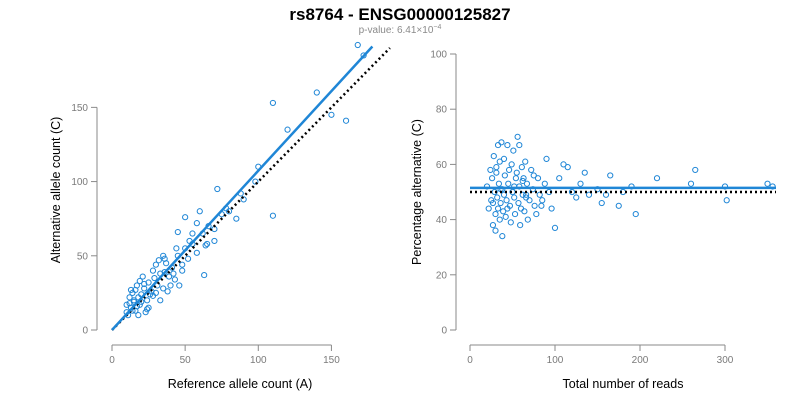  I want to click on y-tick-label: 50, so click(83, 256).